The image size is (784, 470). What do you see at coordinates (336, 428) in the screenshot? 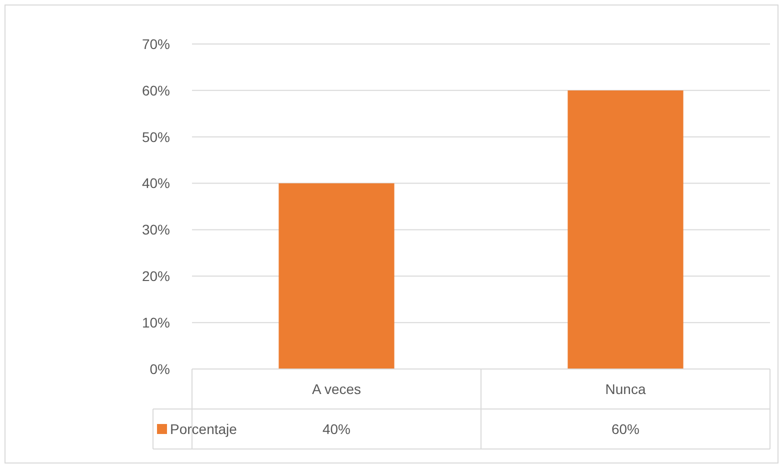
I see `data-label: 40%` at bounding box center [336, 428].